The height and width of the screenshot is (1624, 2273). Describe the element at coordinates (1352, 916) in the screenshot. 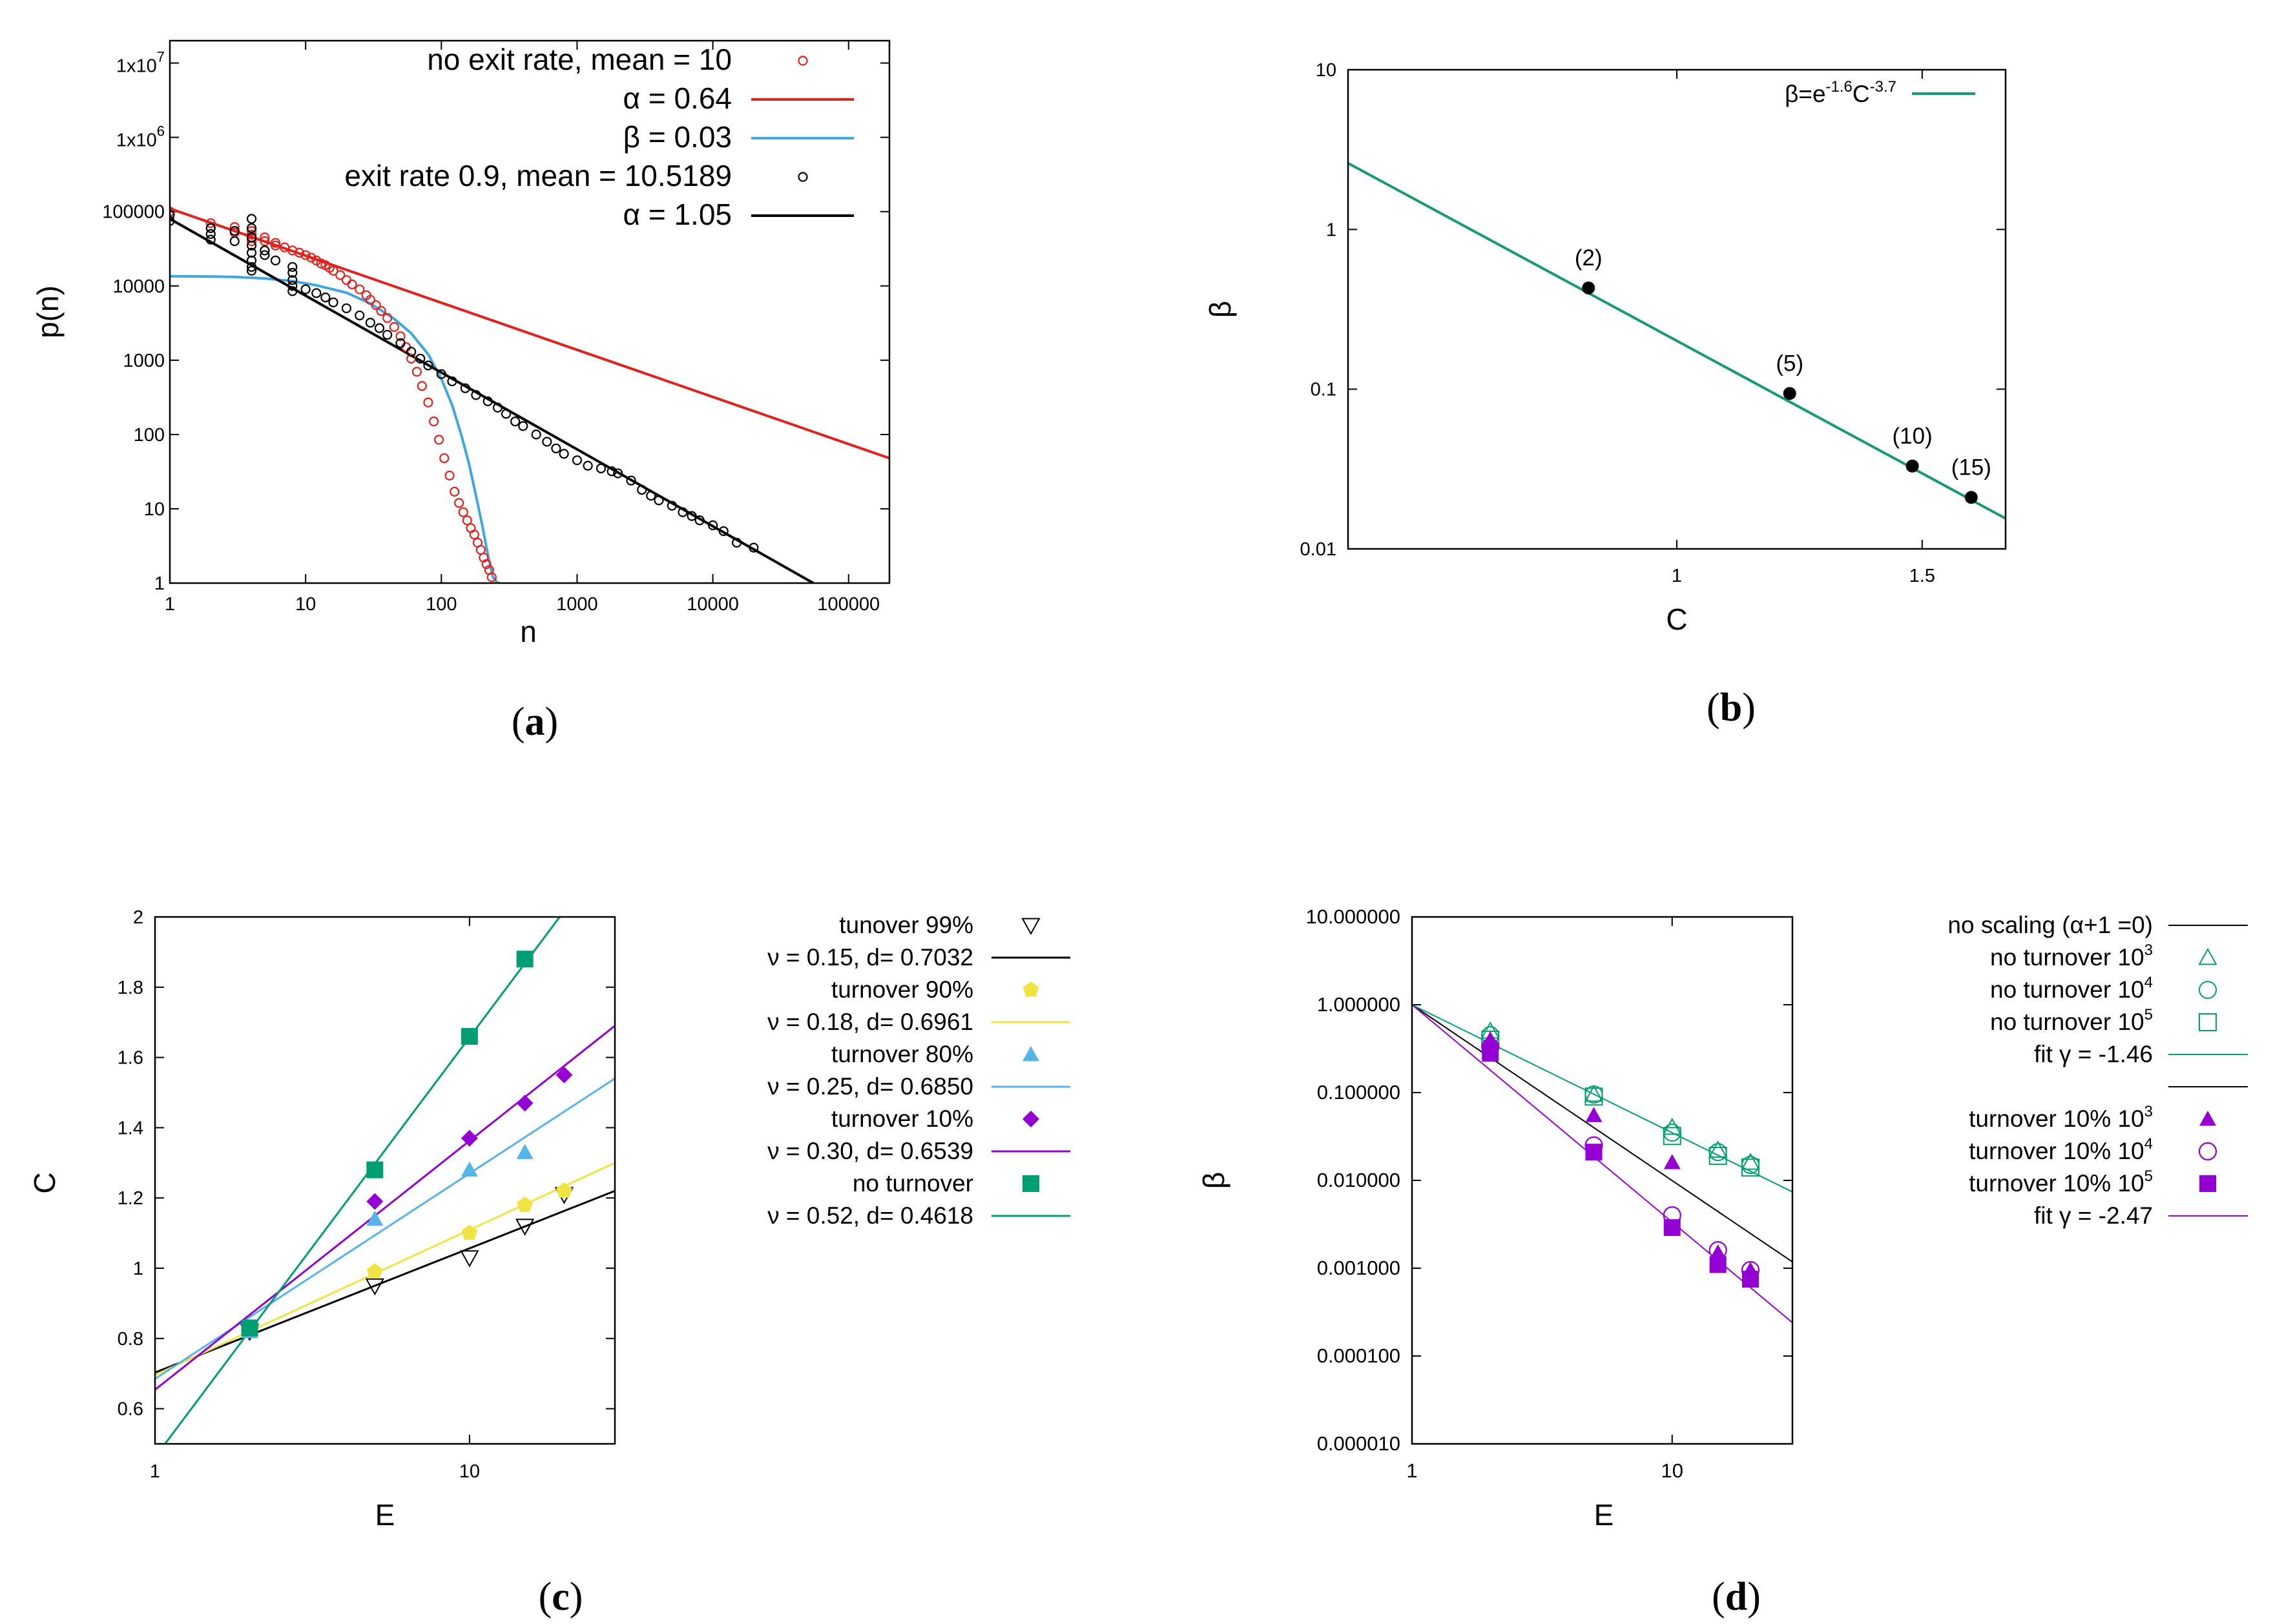

I see `y-tick-label: 10.000000` at that location.